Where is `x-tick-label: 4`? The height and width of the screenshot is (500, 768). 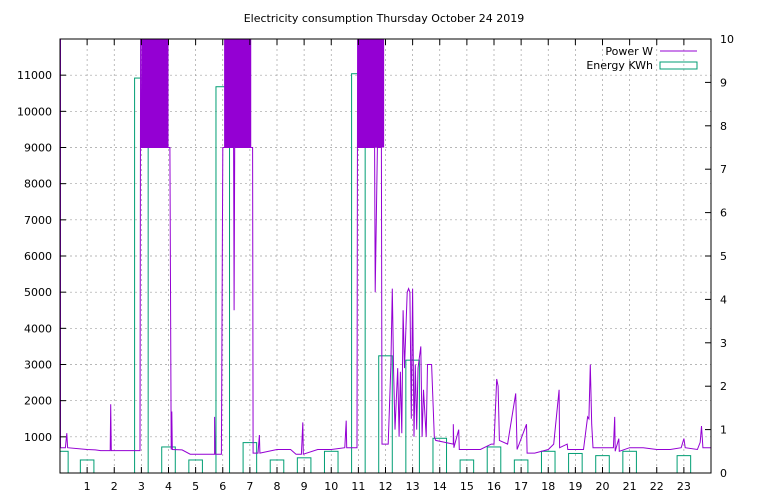
x-tick-label: 4 is located at coordinates (168, 486).